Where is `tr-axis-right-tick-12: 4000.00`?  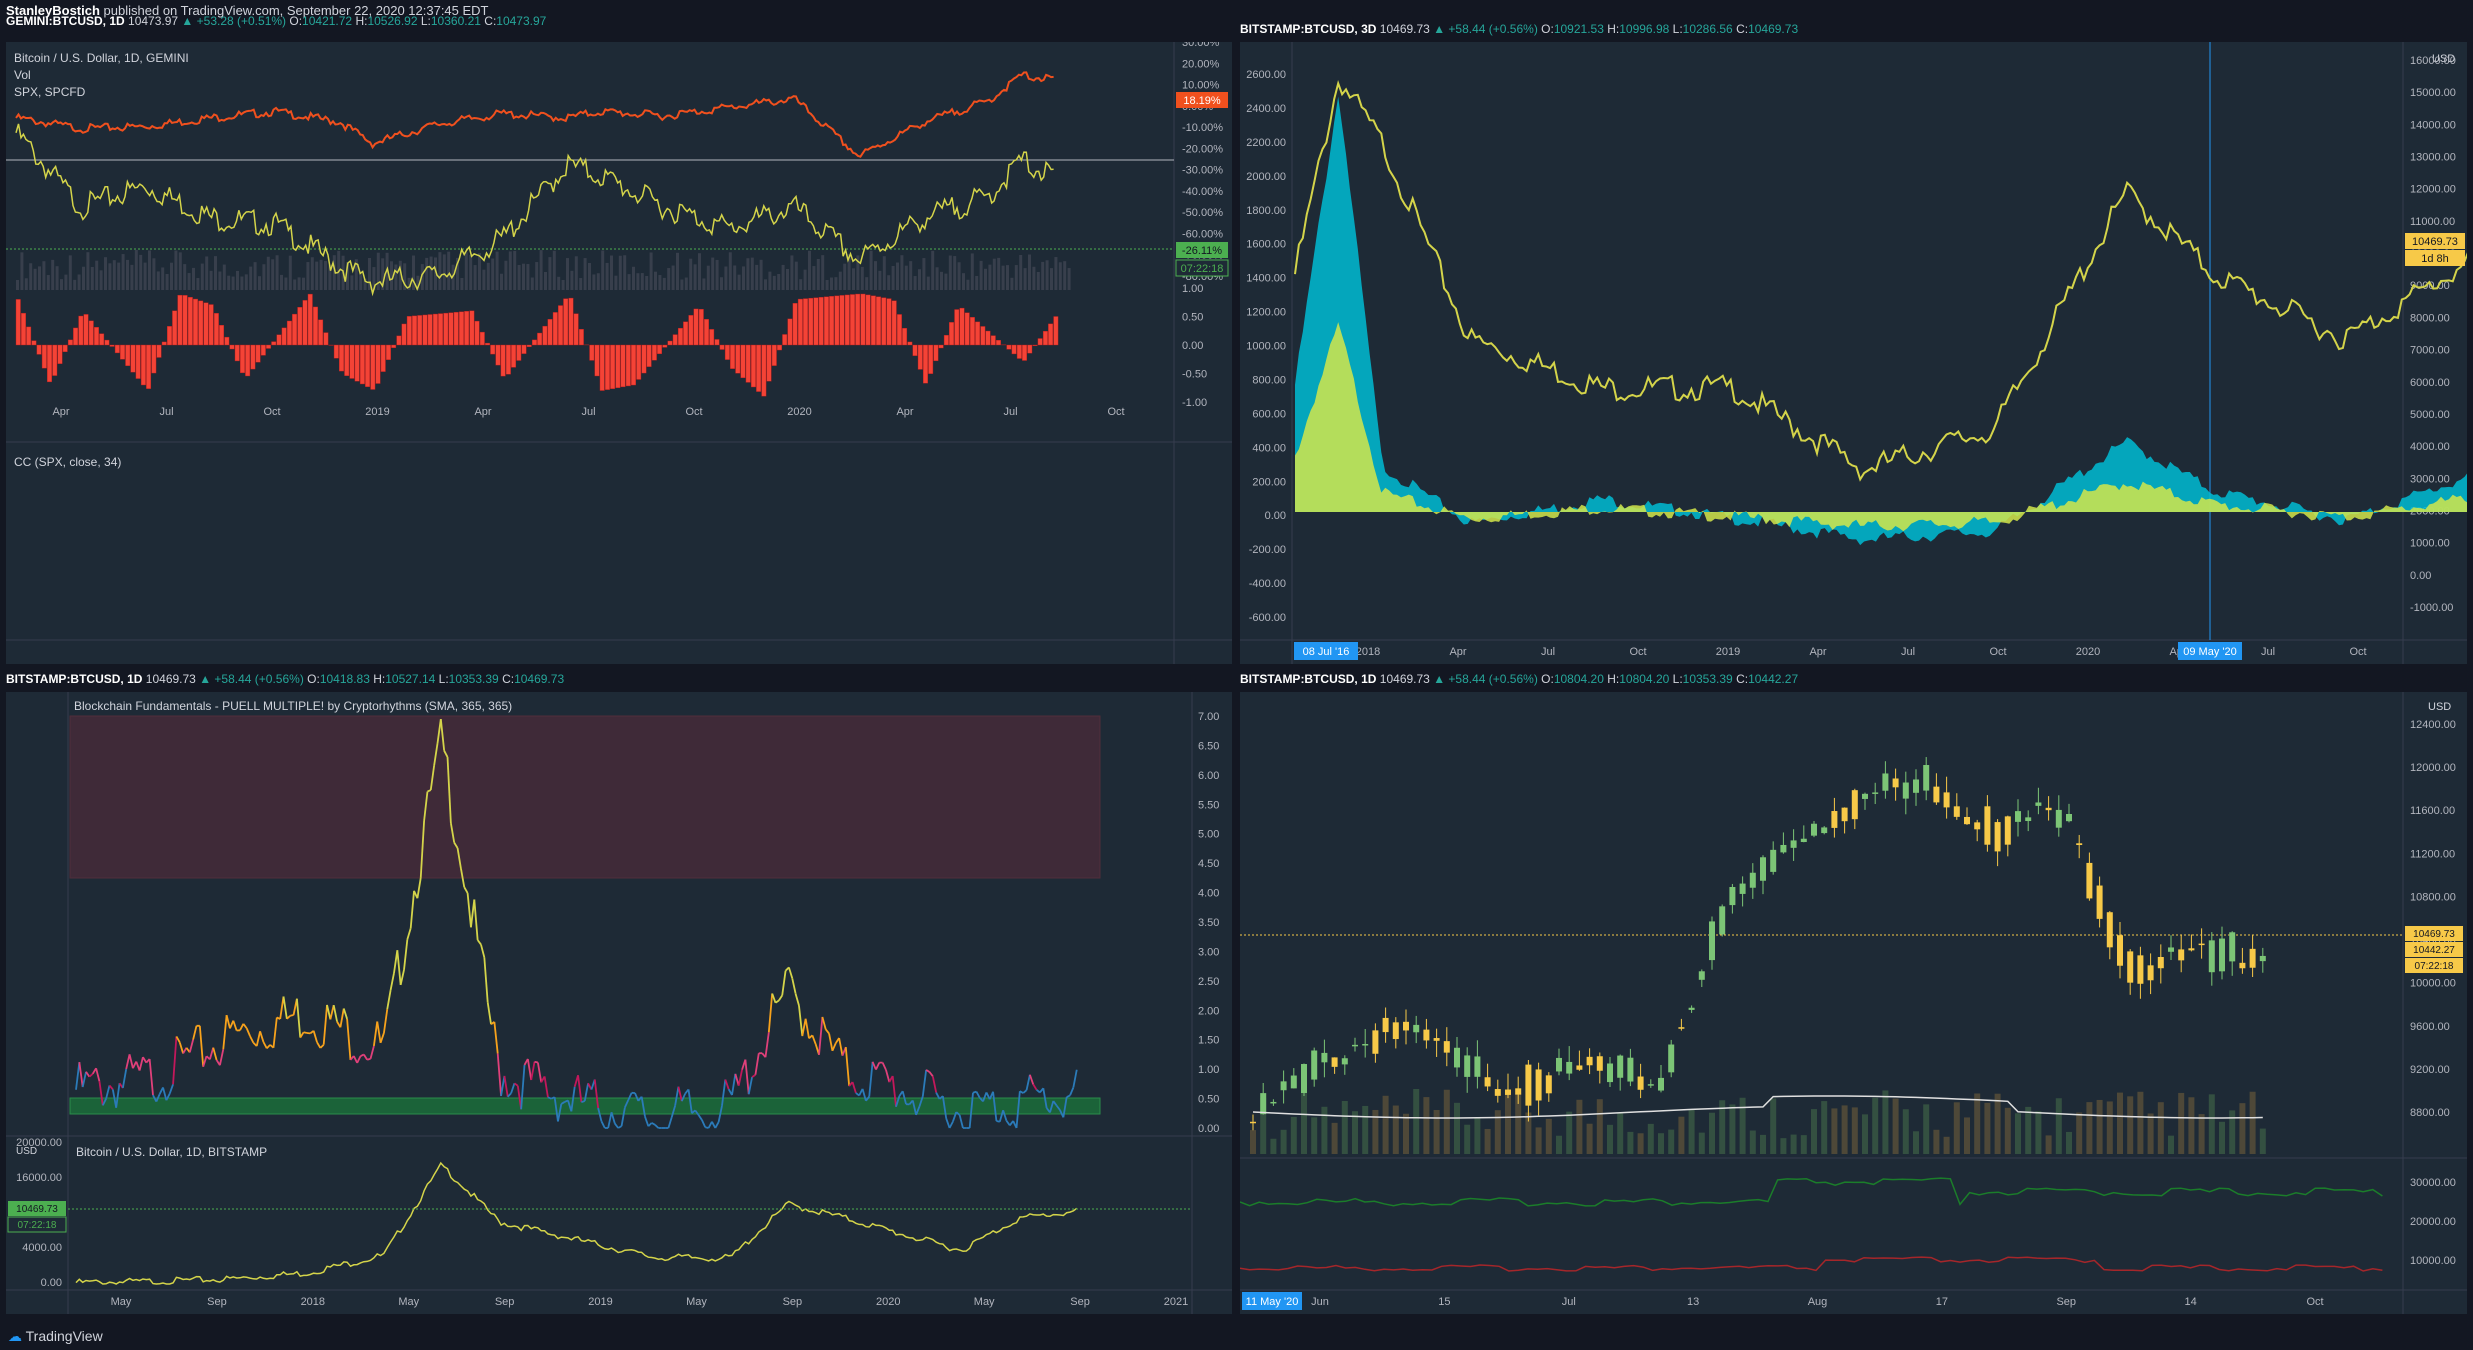
tr-axis-right-tick-12: 4000.00 is located at coordinates (2430, 447).